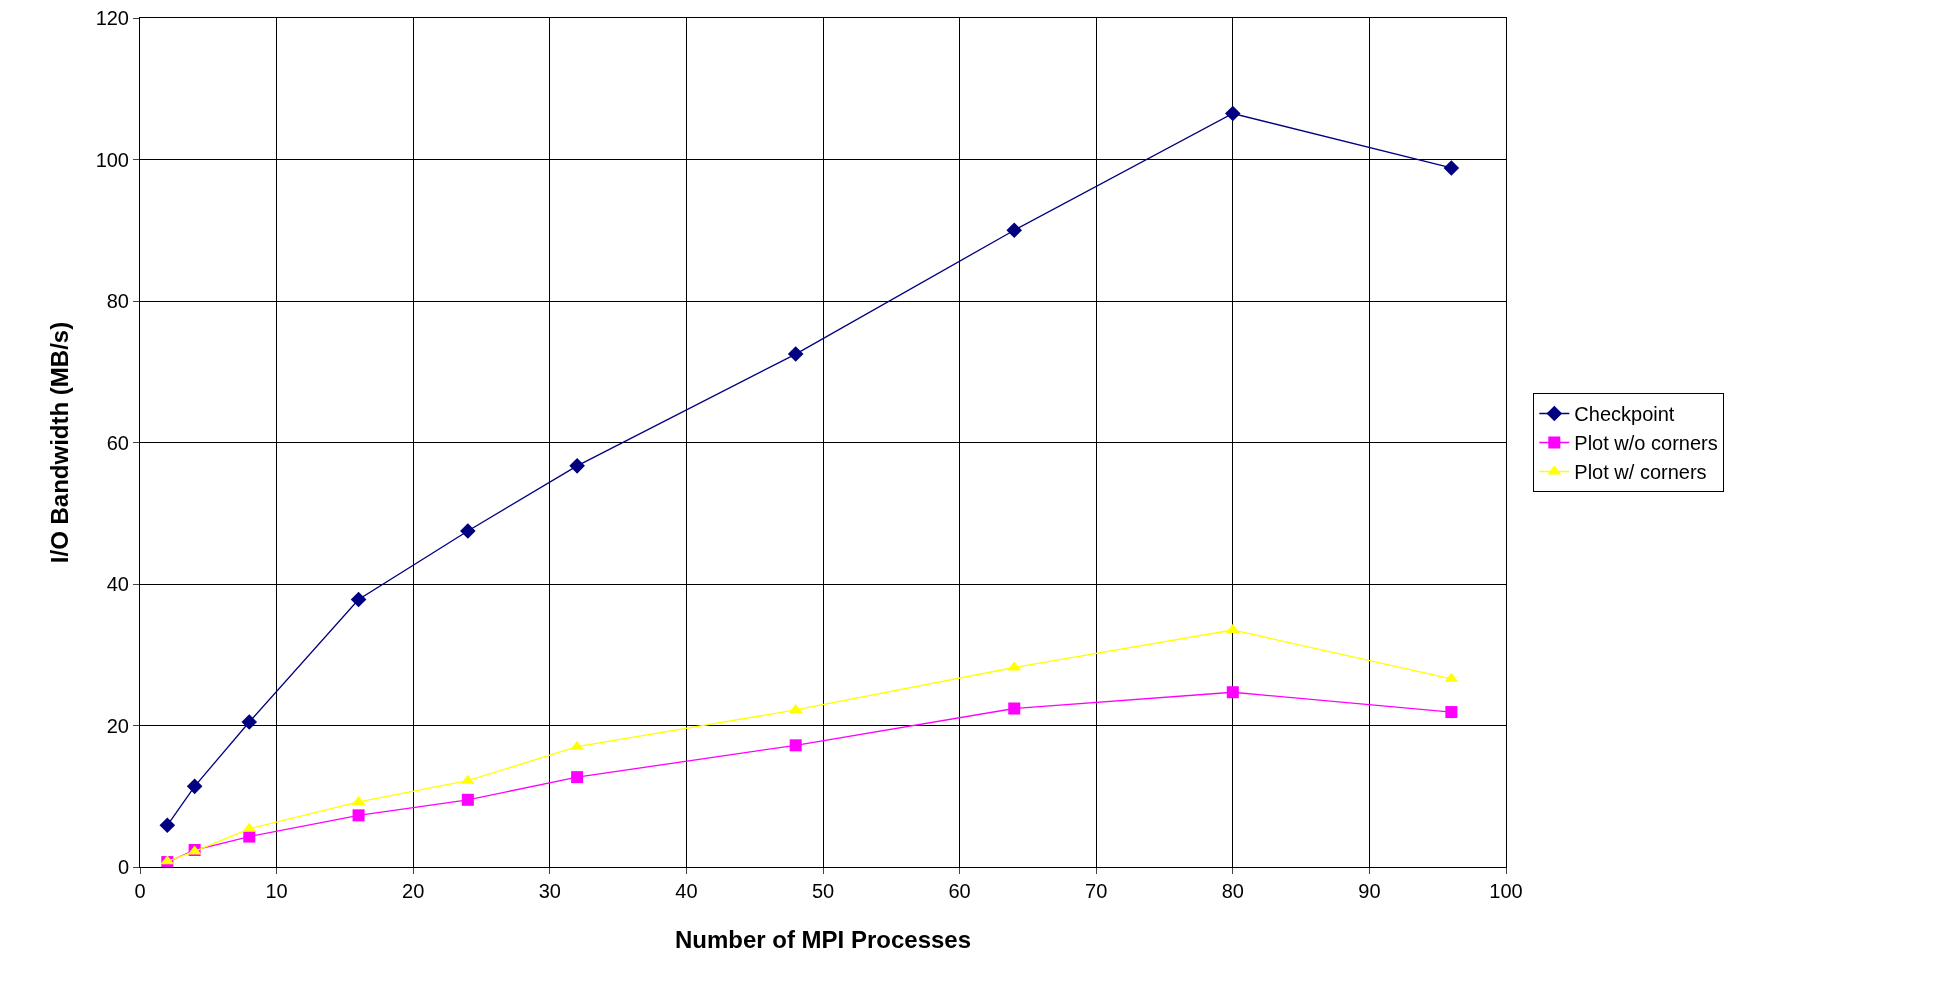  Describe the element at coordinates (959, 891) in the screenshot. I see `x-tick-label: 60` at that location.